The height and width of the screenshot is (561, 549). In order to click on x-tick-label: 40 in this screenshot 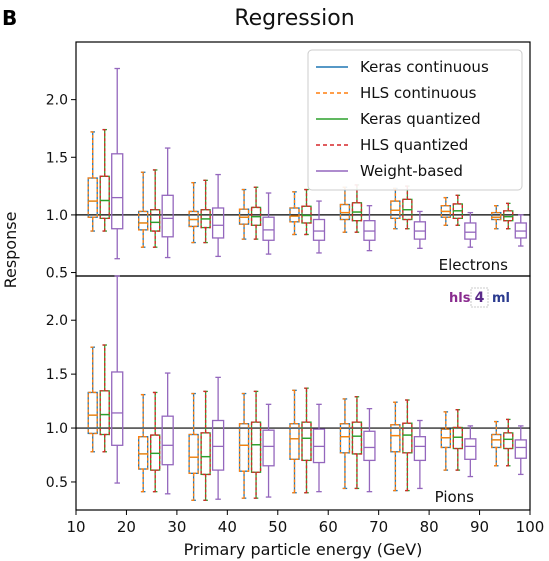, I will do `click(227, 527)`.